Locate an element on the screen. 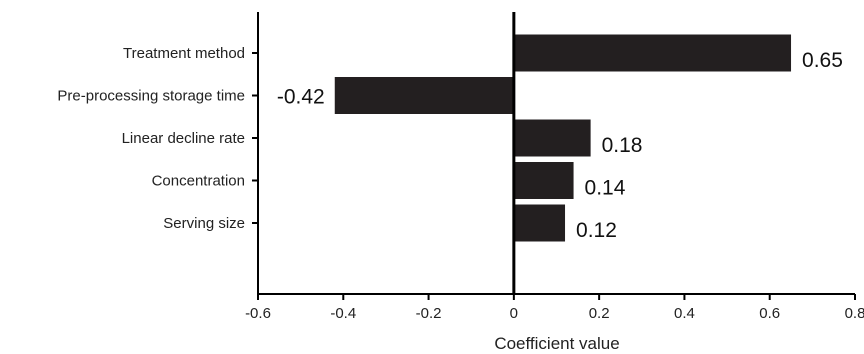 This screenshot has height=354, width=864. data-label: 0.14 is located at coordinates (605, 188).